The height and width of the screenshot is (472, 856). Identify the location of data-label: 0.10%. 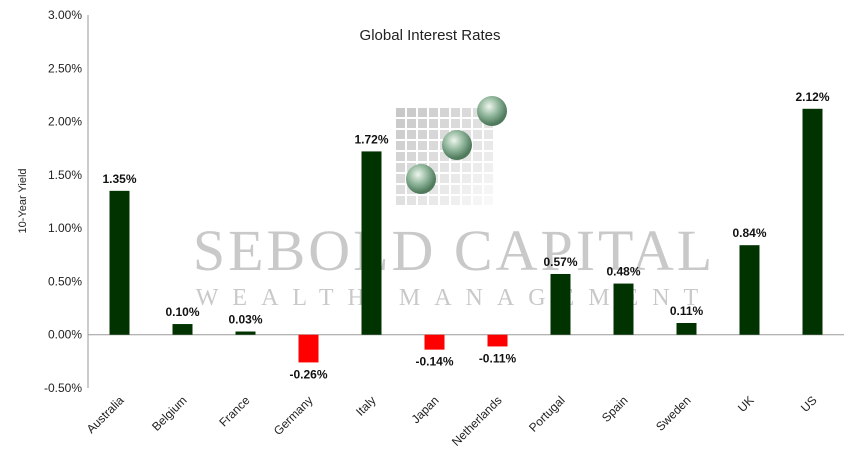
(182, 312).